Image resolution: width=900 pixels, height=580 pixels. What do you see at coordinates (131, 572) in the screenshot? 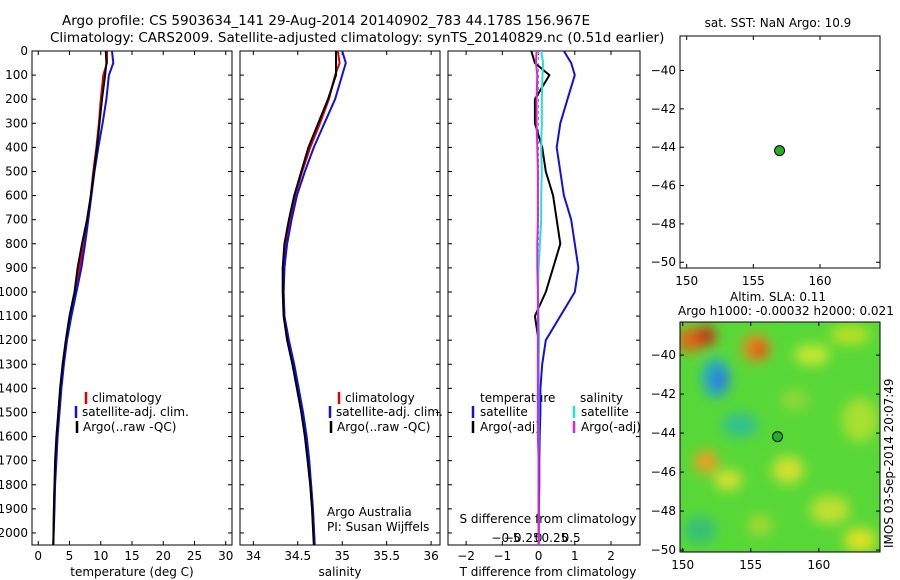
I see `temperature-x-label: temperature (deg C)` at bounding box center [131, 572].